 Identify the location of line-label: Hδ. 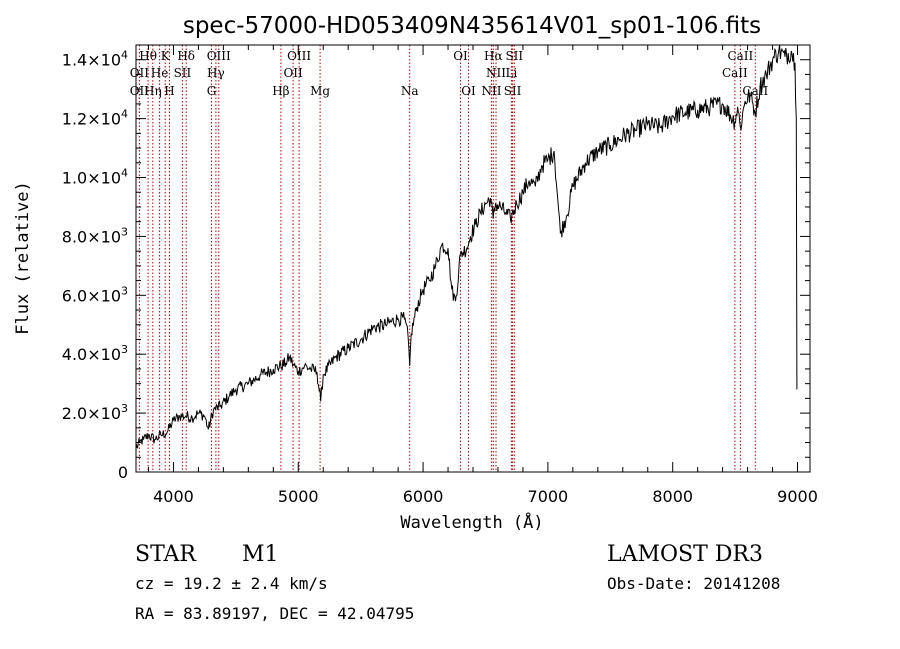
(186, 56).